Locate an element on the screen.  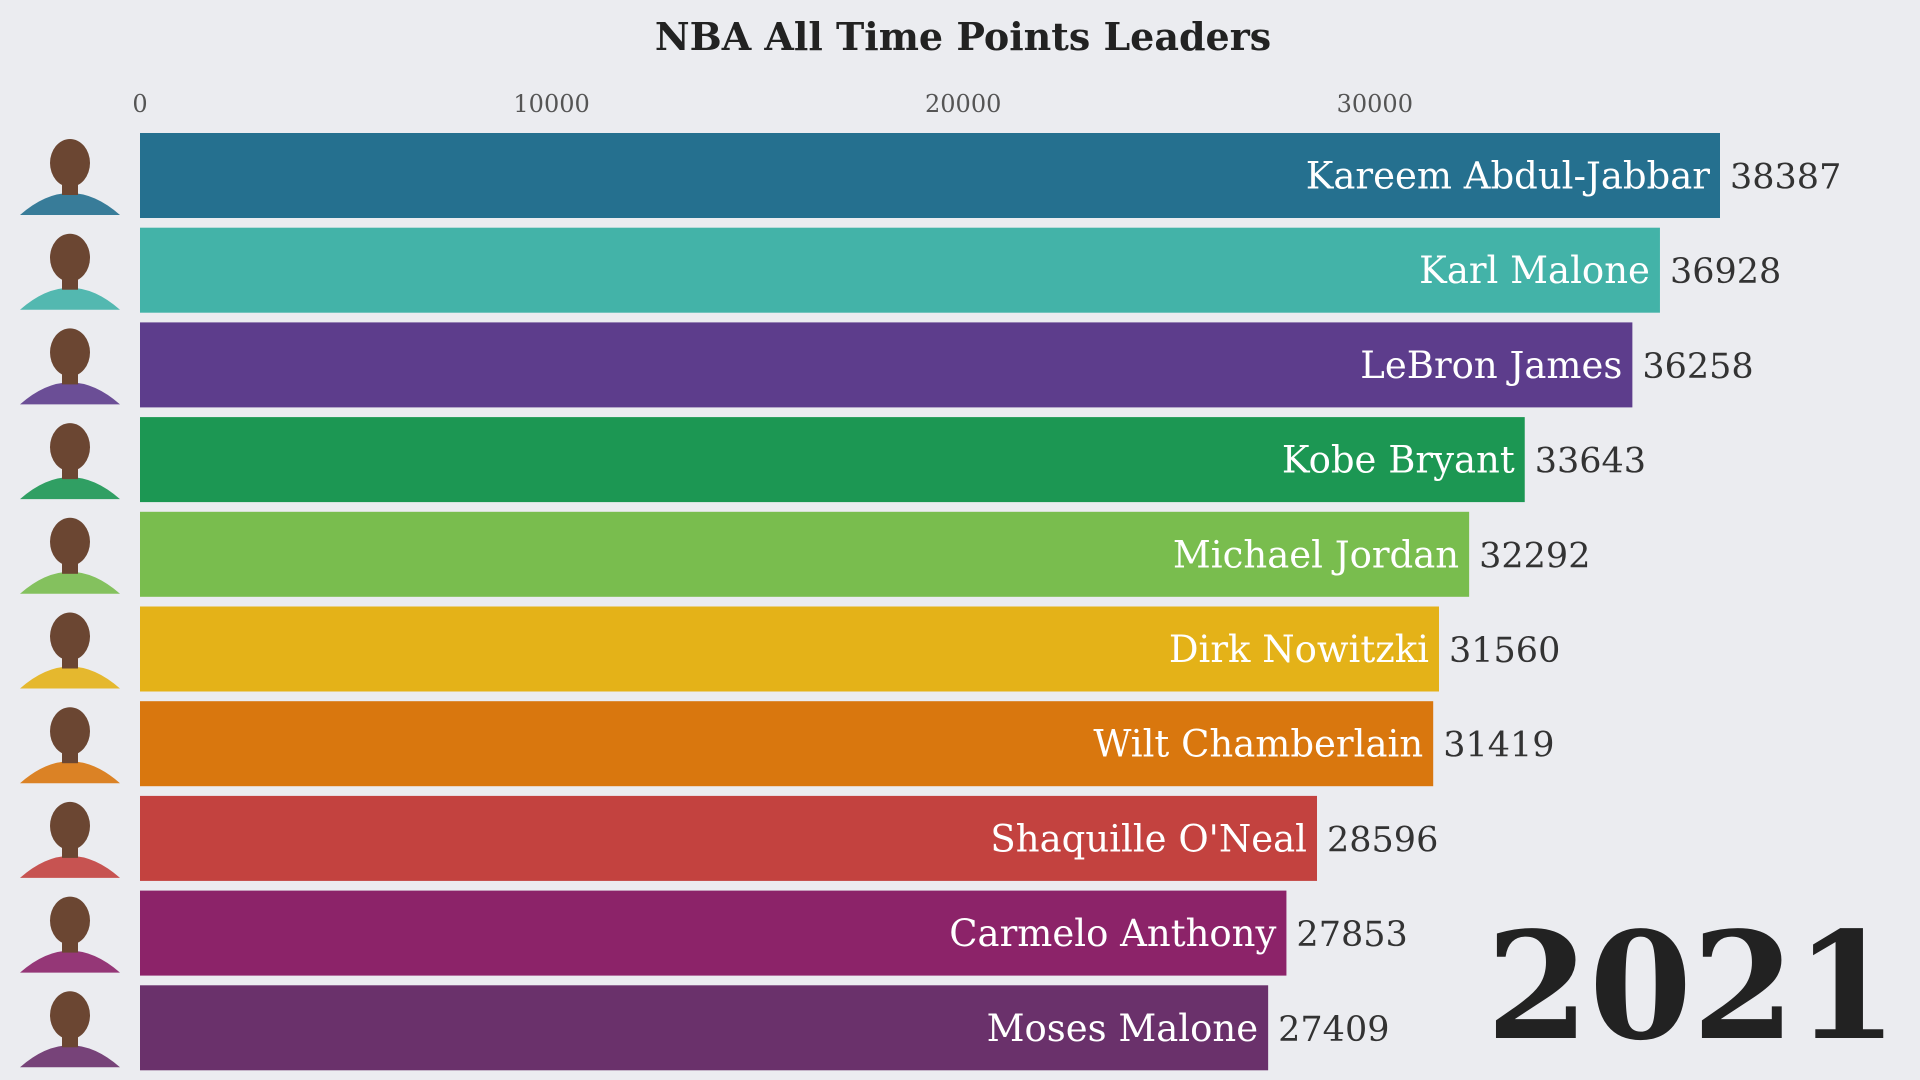
bar-value-label: 36258 is located at coordinates (1697, 367).